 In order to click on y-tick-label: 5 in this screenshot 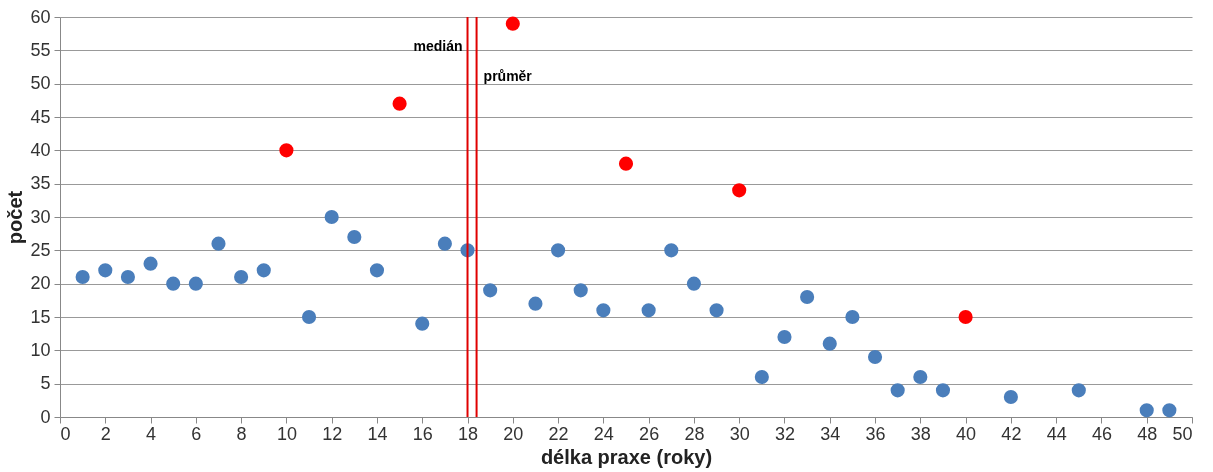, I will do `click(45, 383)`.